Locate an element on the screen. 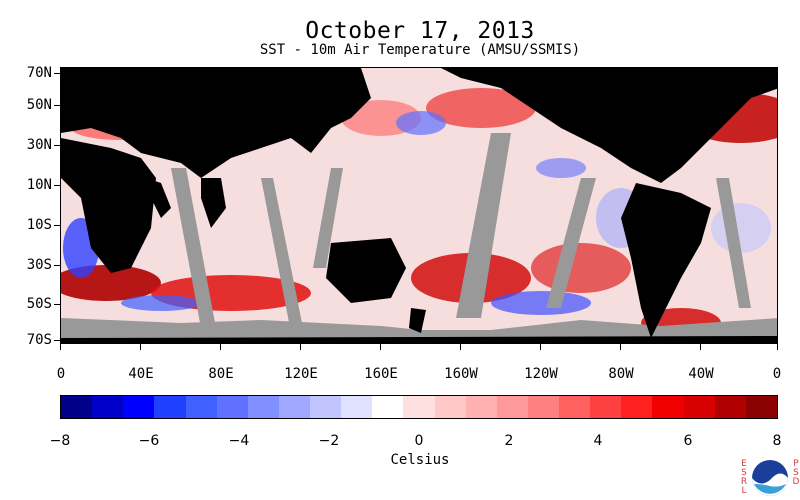 Image resolution: width=800 pixels, height=500 pixels. colorbar-label: −2 is located at coordinates (329, 441).